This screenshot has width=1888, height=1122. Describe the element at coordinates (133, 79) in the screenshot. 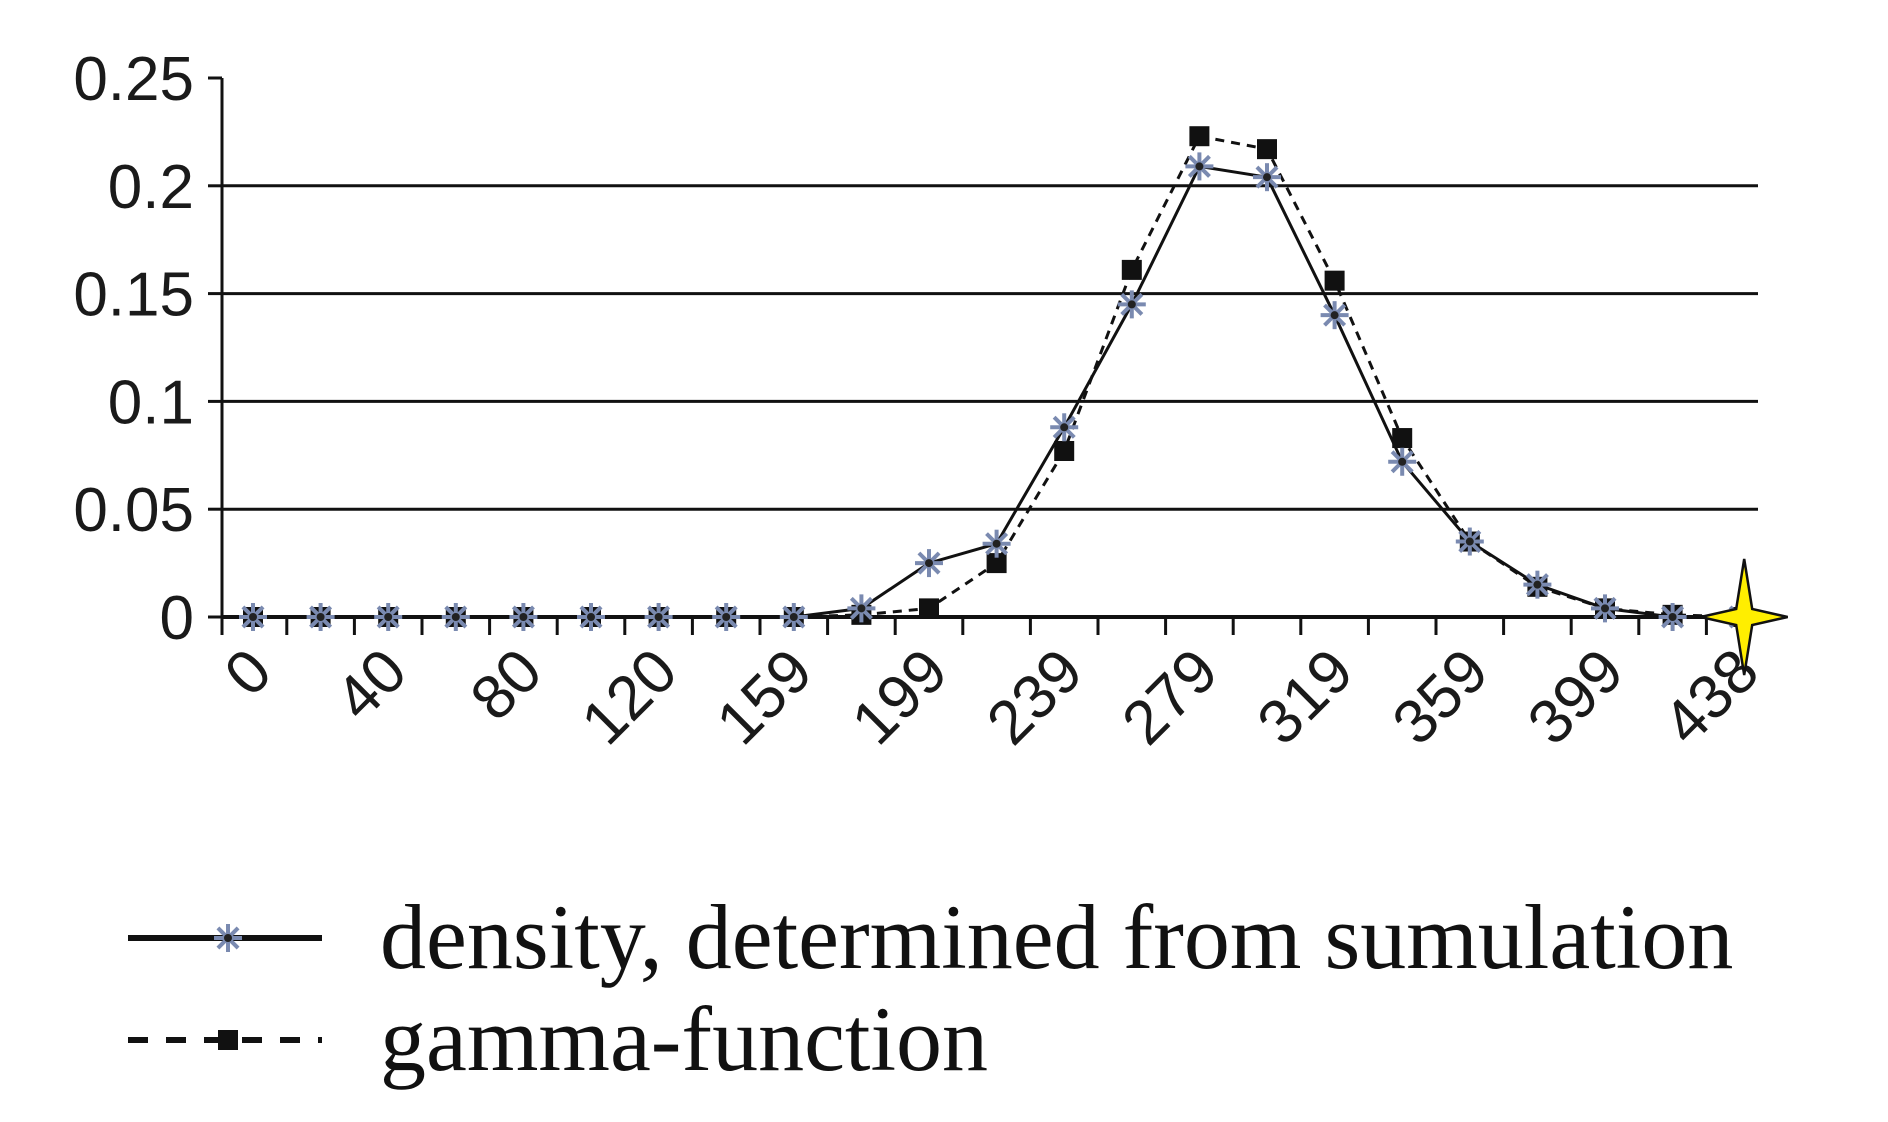

I see `y-tick-label: 0.25` at that location.